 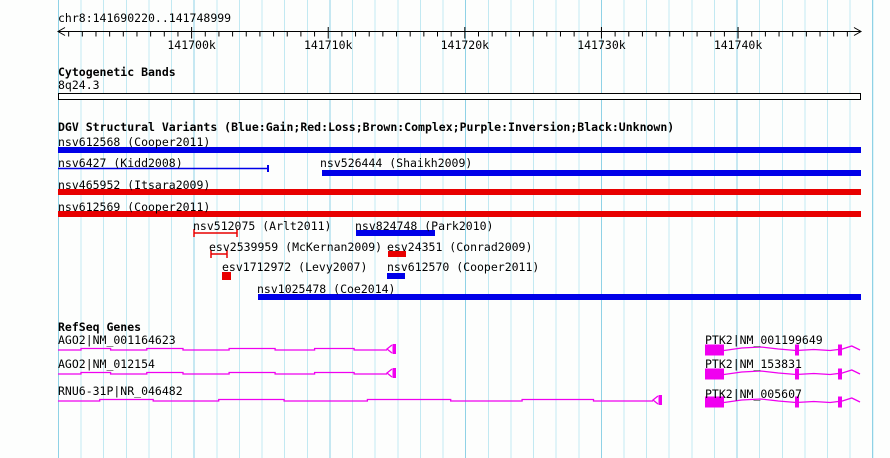 What do you see at coordinates (738, 45) in the screenshot?
I see `ruler-tick-label: 141740k` at bounding box center [738, 45].